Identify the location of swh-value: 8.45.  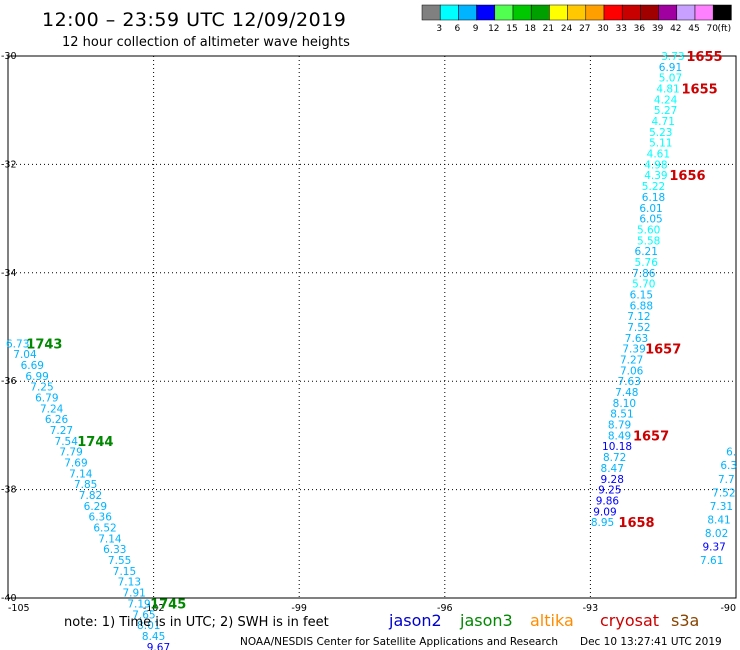
(153, 637).